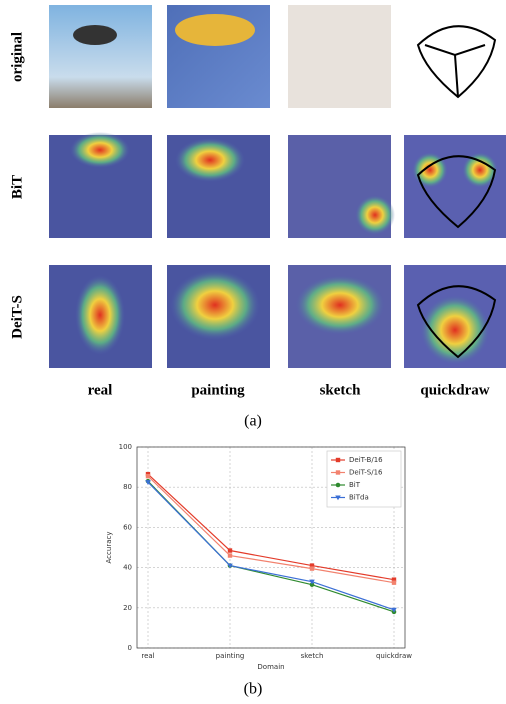  Describe the element at coordinates (218, 390) in the screenshot. I see `column-label: painting` at that location.